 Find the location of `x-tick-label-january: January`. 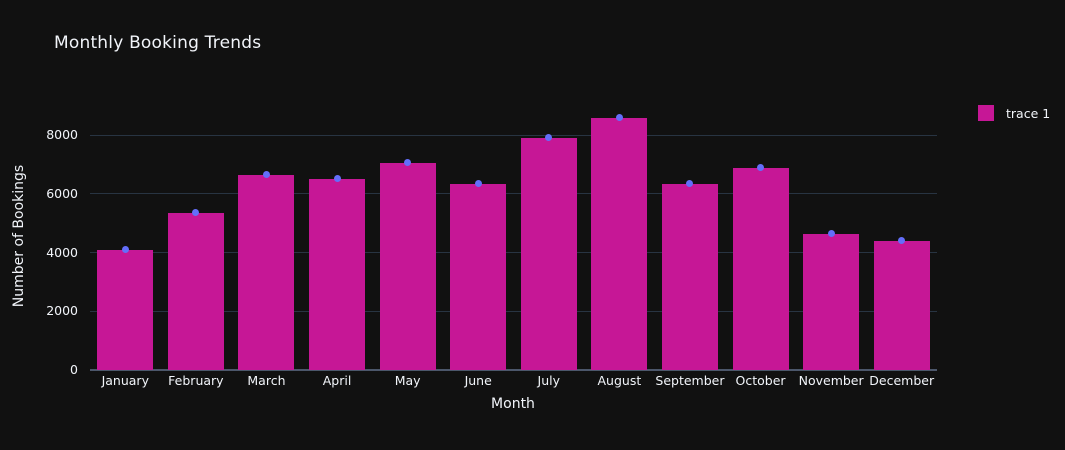

x-tick-label-january: January is located at coordinates (125, 380).